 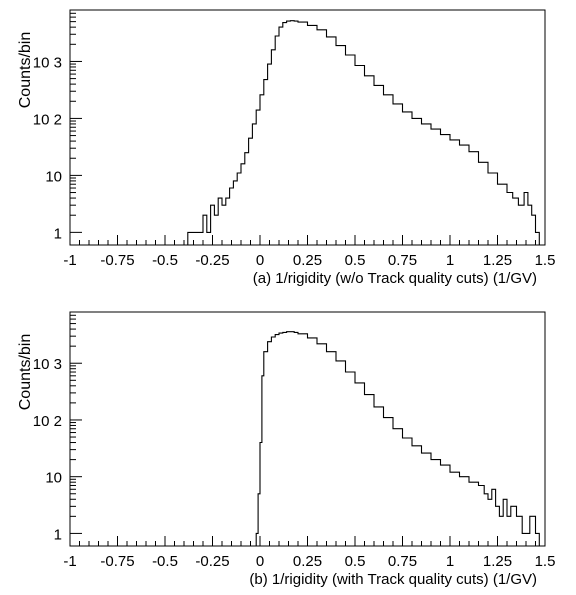 What do you see at coordinates (497, 561) in the screenshot?
I see `x-tick-label: 1.25` at bounding box center [497, 561].